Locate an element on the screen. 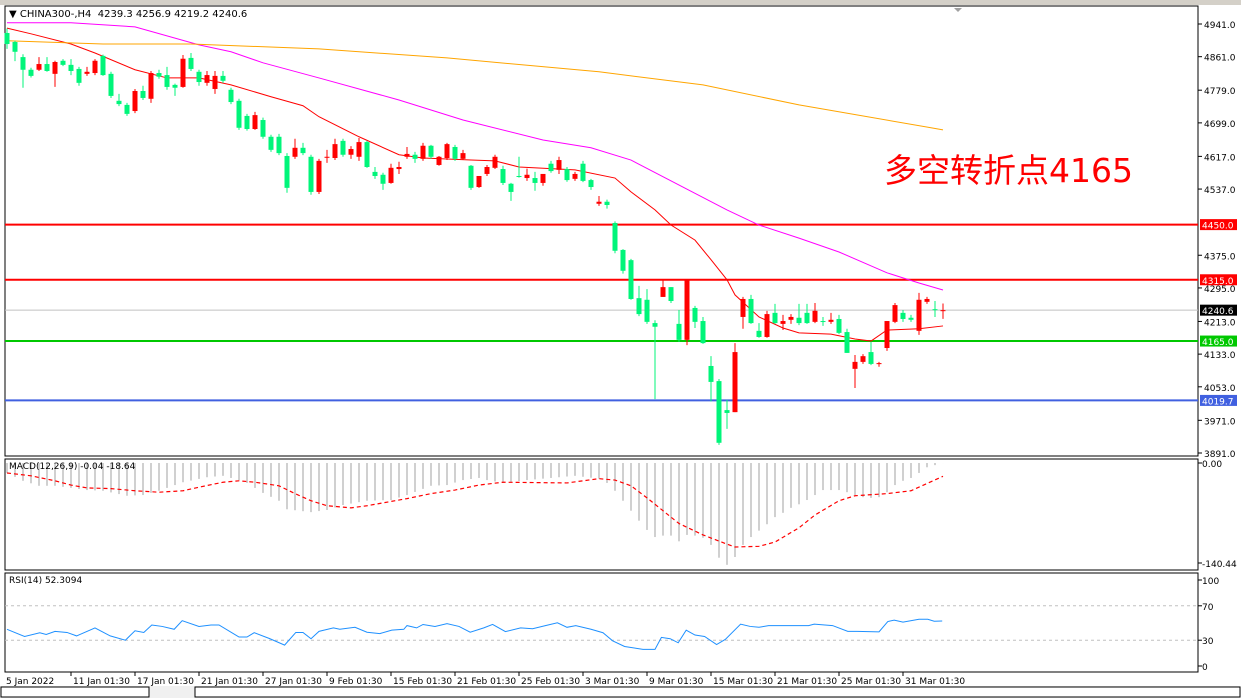 This screenshot has width=1241, height=698. price-tick-label: 4861.0 is located at coordinates (1220, 59).